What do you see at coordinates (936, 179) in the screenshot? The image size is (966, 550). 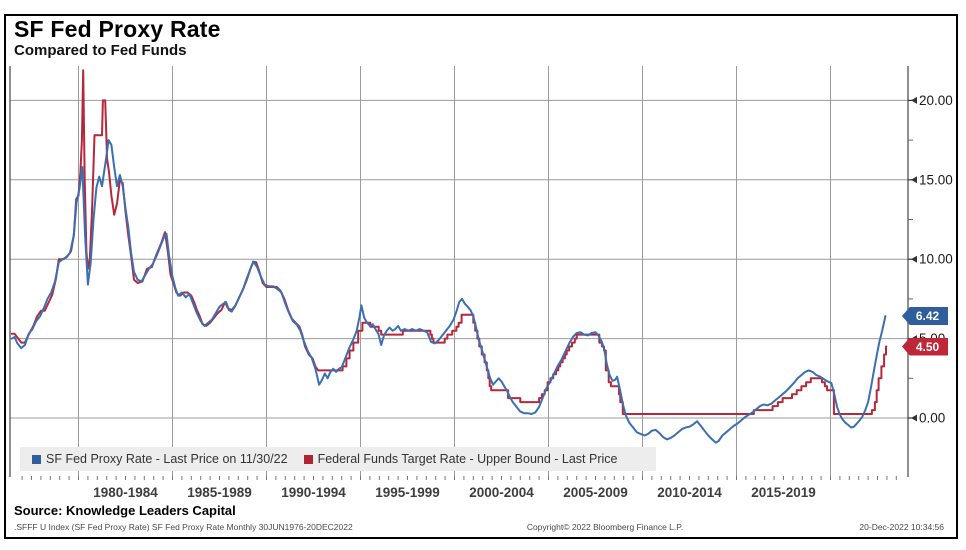 I see `y-axis-label: 15.00` at bounding box center [936, 179].